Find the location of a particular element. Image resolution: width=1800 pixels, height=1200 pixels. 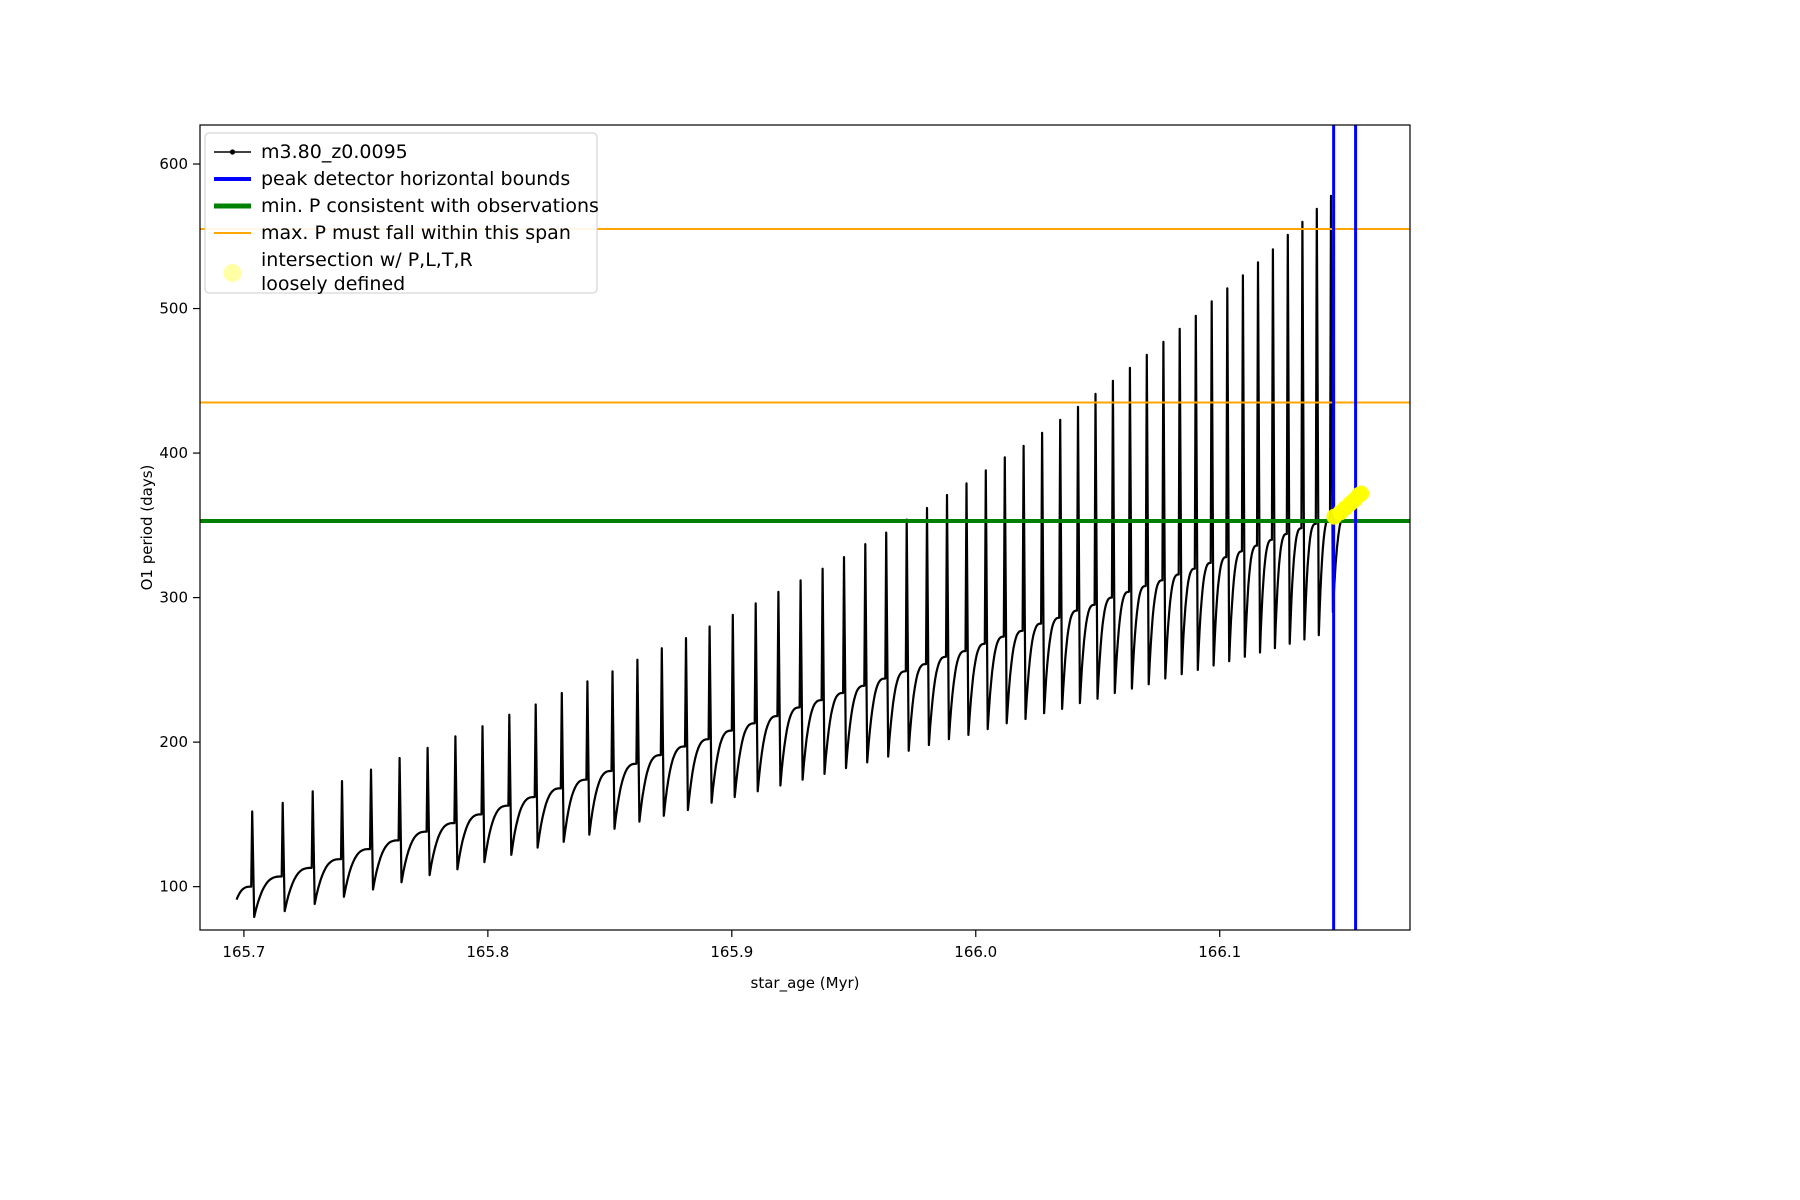

legend-box is located at coordinates (401, 213).